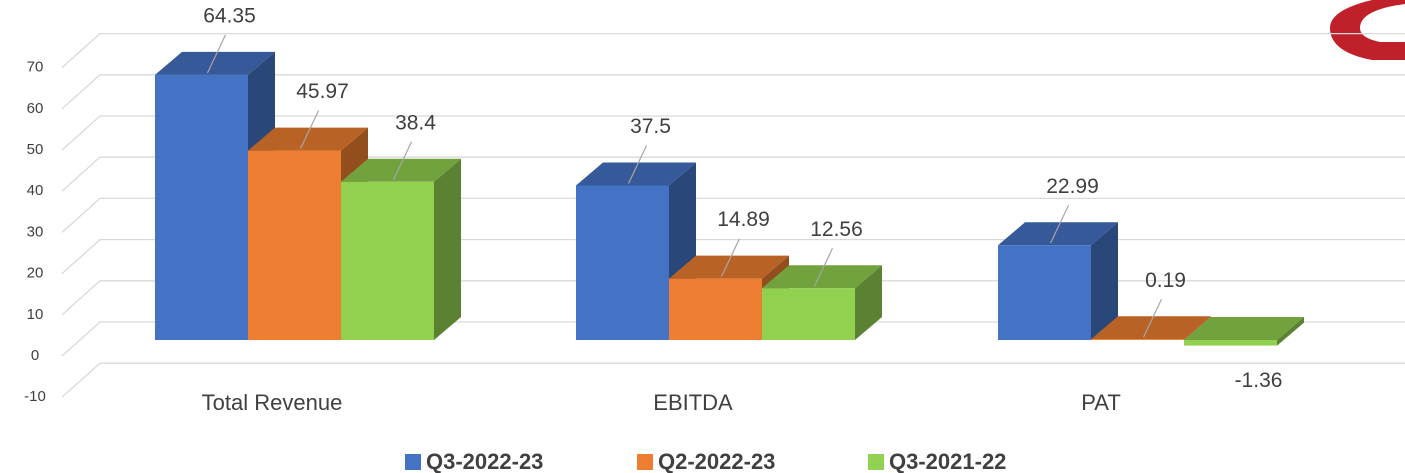 The image size is (1405, 473). I want to click on y-tick-label: 60, so click(35, 108).